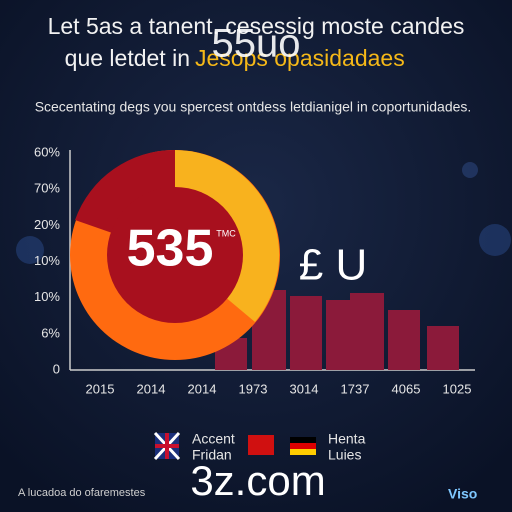 Image resolution: width=512 pixels, height=512 pixels. I want to click on title: que letdet in, so click(127, 58).